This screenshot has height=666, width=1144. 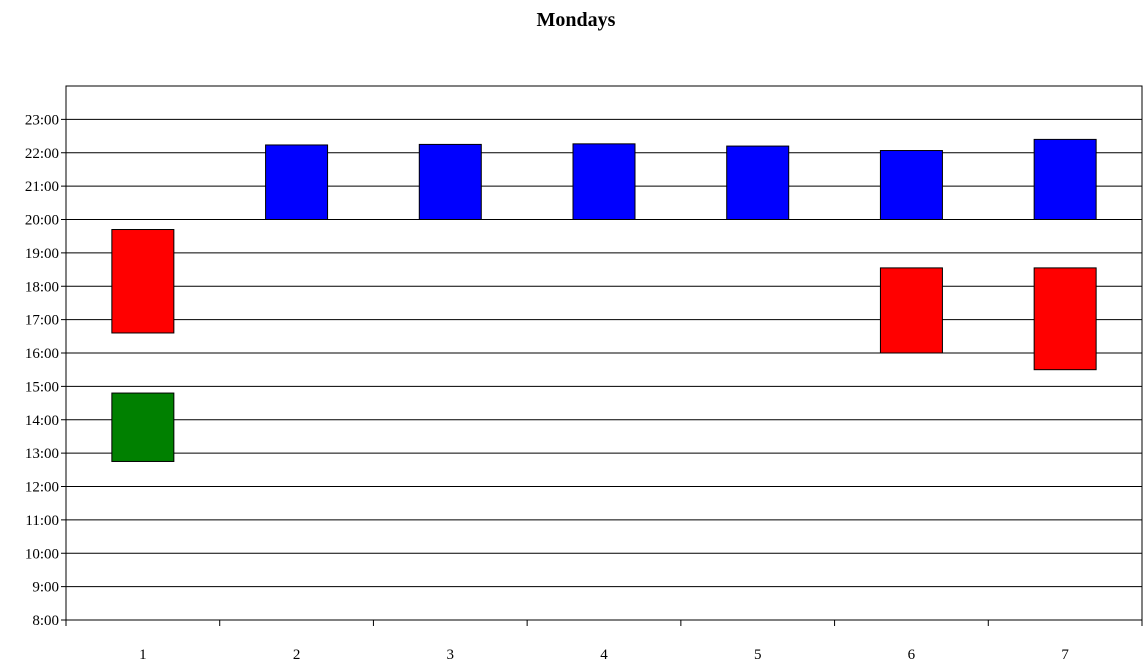 I want to click on x-tick-label: 5, so click(x=758, y=655).